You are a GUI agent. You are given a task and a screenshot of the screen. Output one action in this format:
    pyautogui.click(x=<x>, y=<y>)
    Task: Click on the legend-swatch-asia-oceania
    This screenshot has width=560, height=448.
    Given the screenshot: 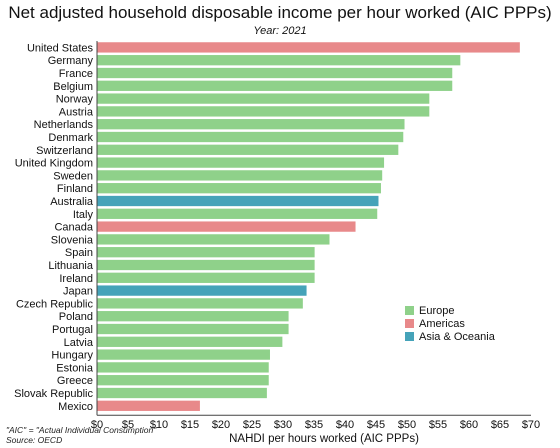 What is the action you would take?
    pyautogui.click(x=409, y=336)
    